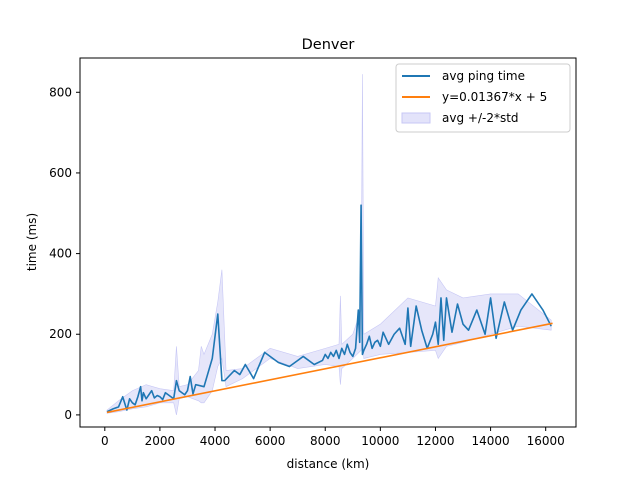  I want to click on x-axis: 0 2000 4000 6000 8000 10000 12000 14000 16000, so click(333, 437).